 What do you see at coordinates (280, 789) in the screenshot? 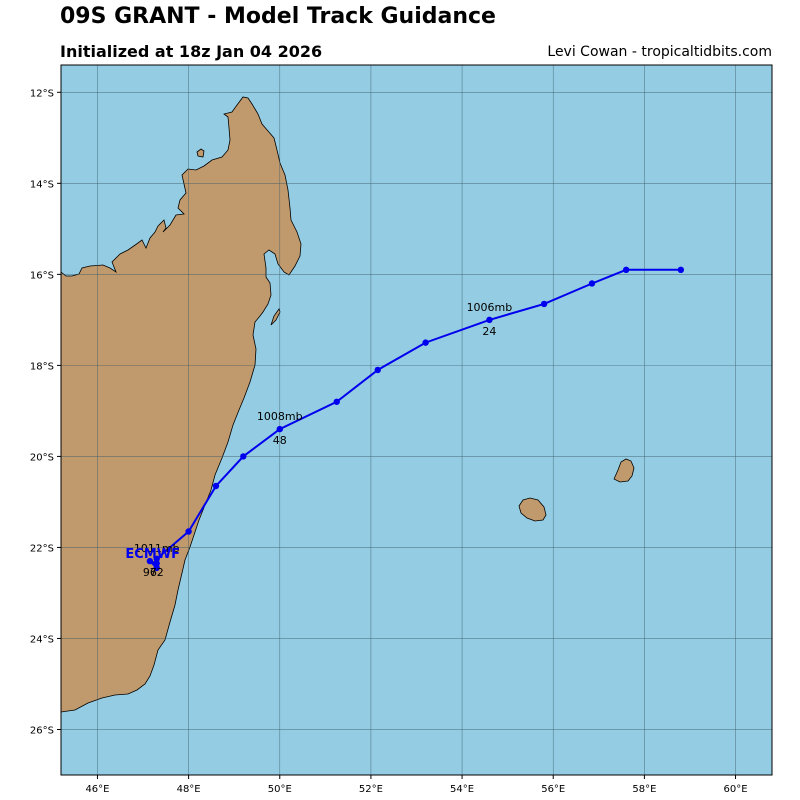
I see `lon-tick-label: 50°E` at bounding box center [280, 789].